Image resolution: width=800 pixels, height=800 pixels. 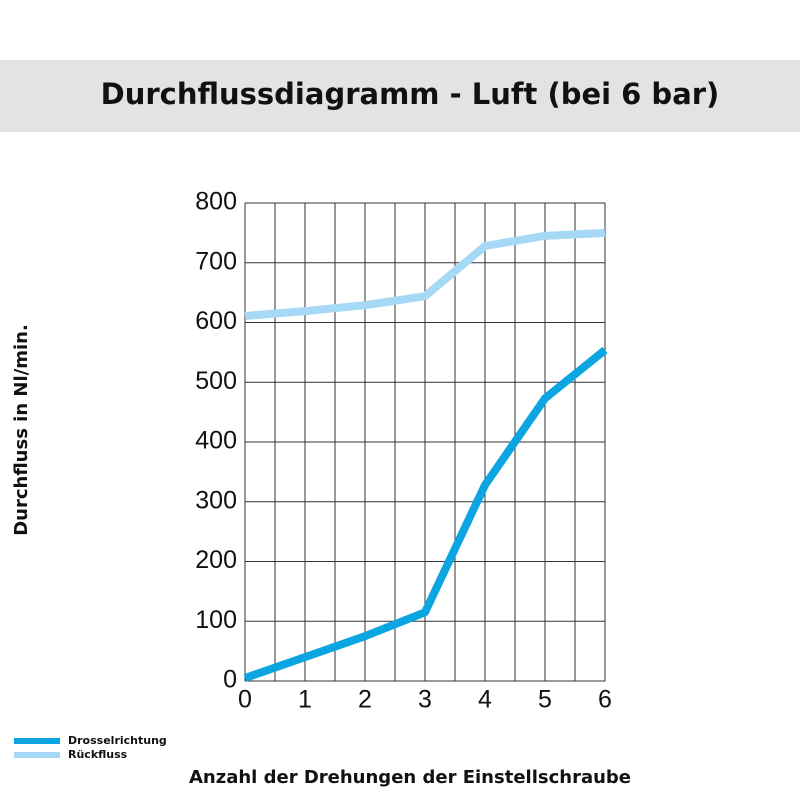 What do you see at coordinates (216, 441) in the screenshot?
I see `y-tick-label: 400` at bounding box center [216, 441].